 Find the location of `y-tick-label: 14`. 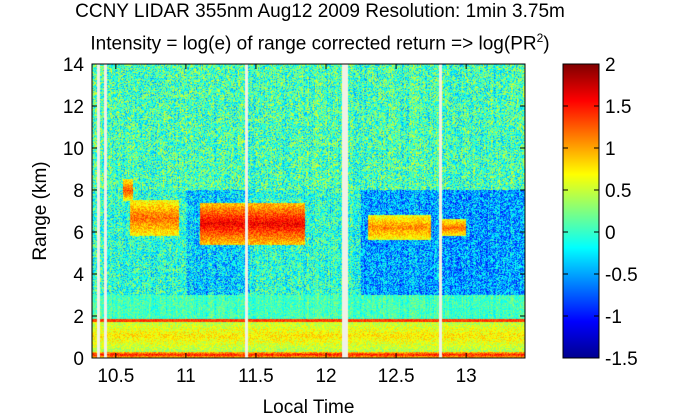

y-tick-label: 14 is located at coordinates (74, 65).